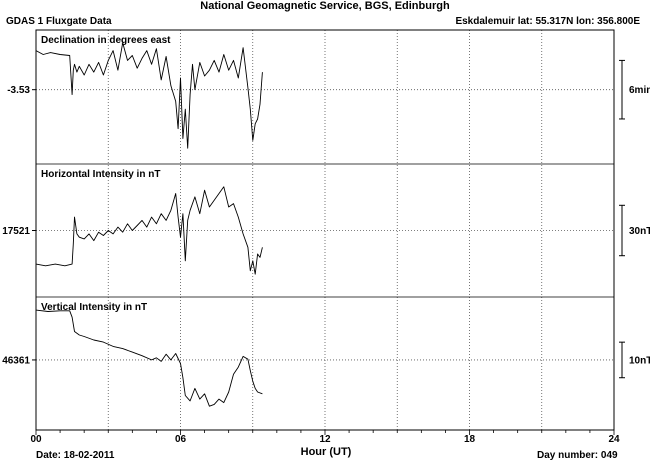 Image resolution: width=650 pixels, height=462 pixels. What do you see at coordinates (16, 360) in the screenshot?
I see `reference-label: 46361` at bounding box center [16, 360].